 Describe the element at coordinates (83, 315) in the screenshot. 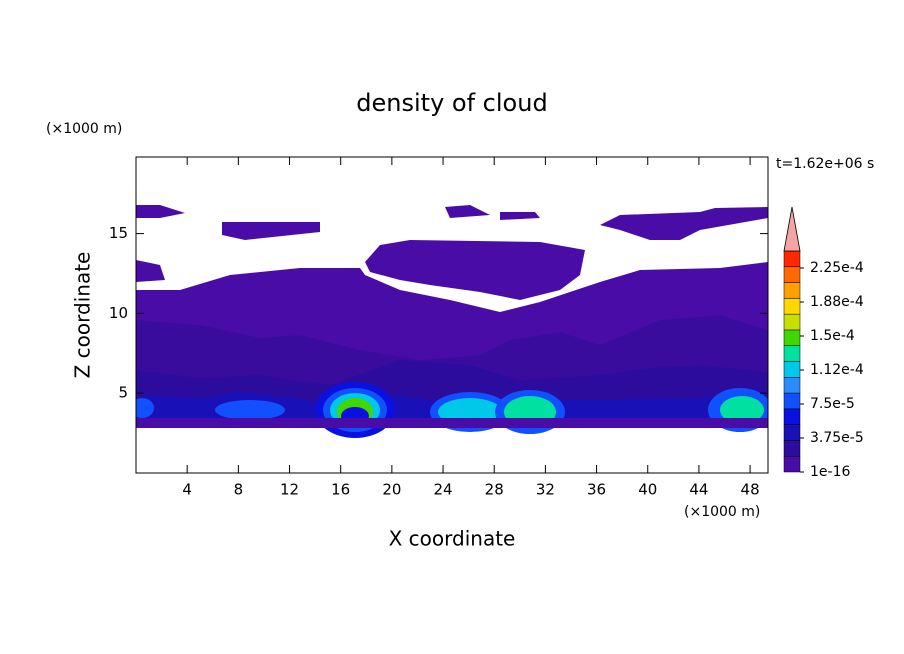

I see `y-axis-label: Z coordinate` at that location.